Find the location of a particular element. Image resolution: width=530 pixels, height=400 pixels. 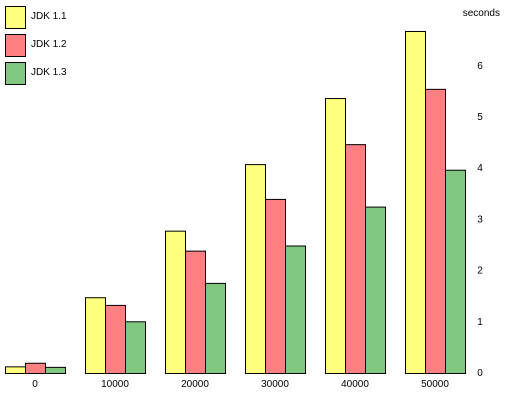

x-tick-label: 50000 is located at coordinates (435, 384).